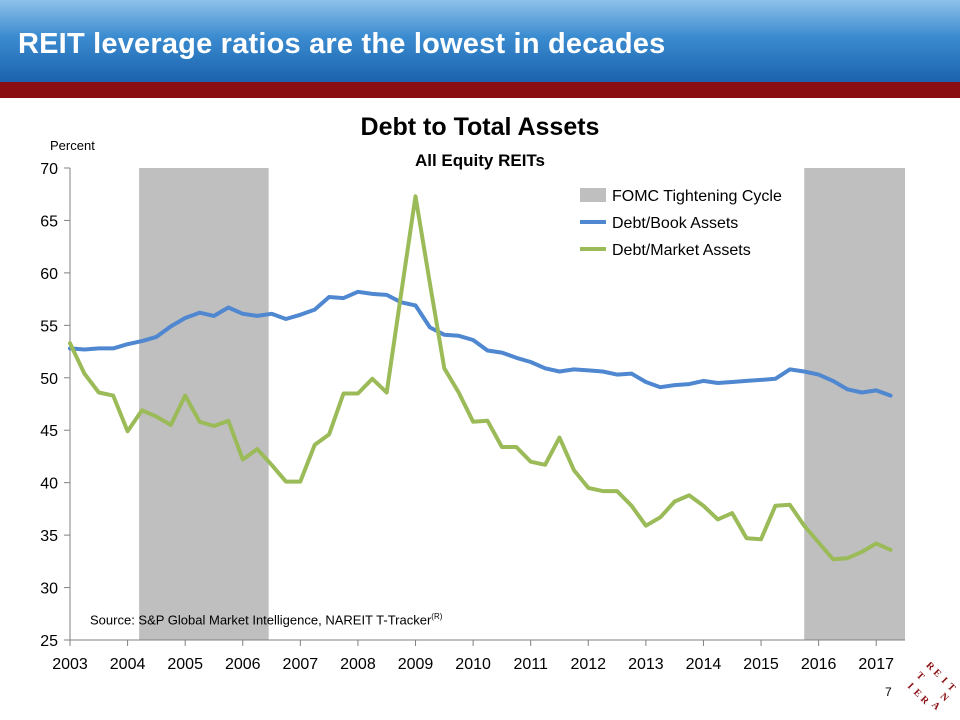  Describe the element at coordinates (704, 664) in the screenshot. I see `x-tick-label: 2014` at that location.